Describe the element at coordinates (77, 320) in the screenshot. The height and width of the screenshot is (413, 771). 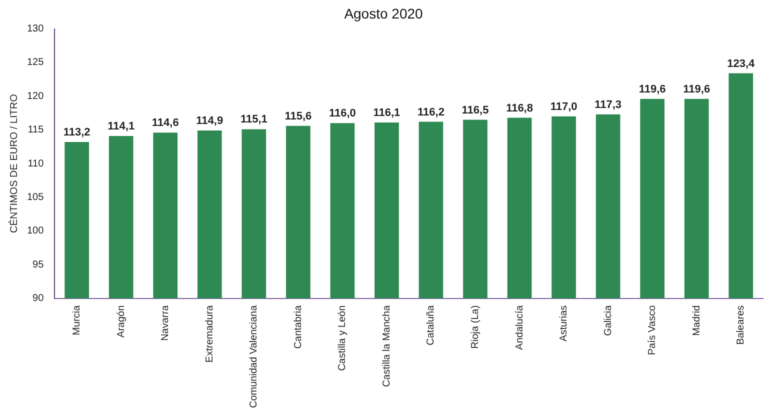
I see `x-tick-label: Murcia` at that location.